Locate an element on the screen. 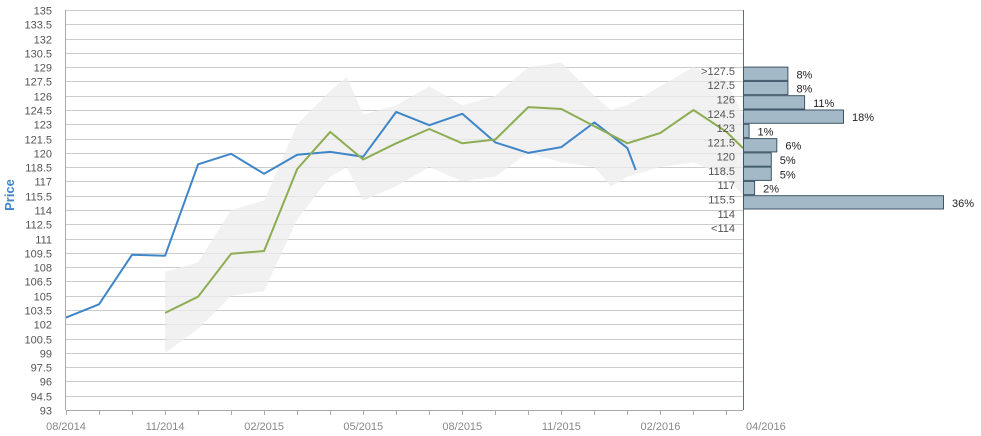  histogram-percent-label: 36% is located at coordinates (963, 204).